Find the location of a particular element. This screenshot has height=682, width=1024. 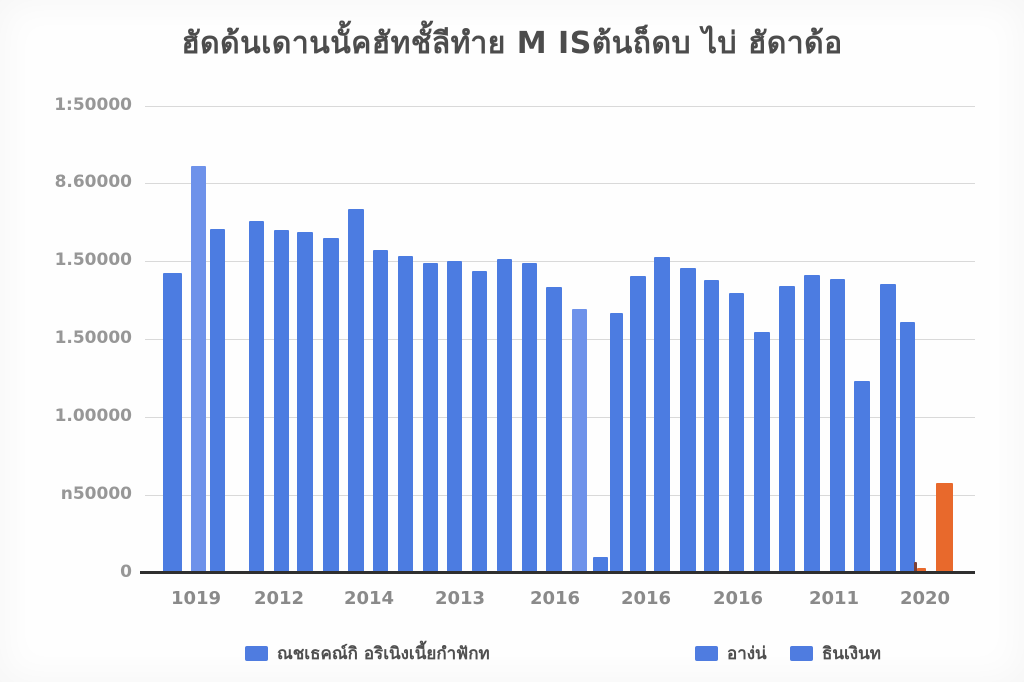

x-axis-line is located at coordinates (557, 572).